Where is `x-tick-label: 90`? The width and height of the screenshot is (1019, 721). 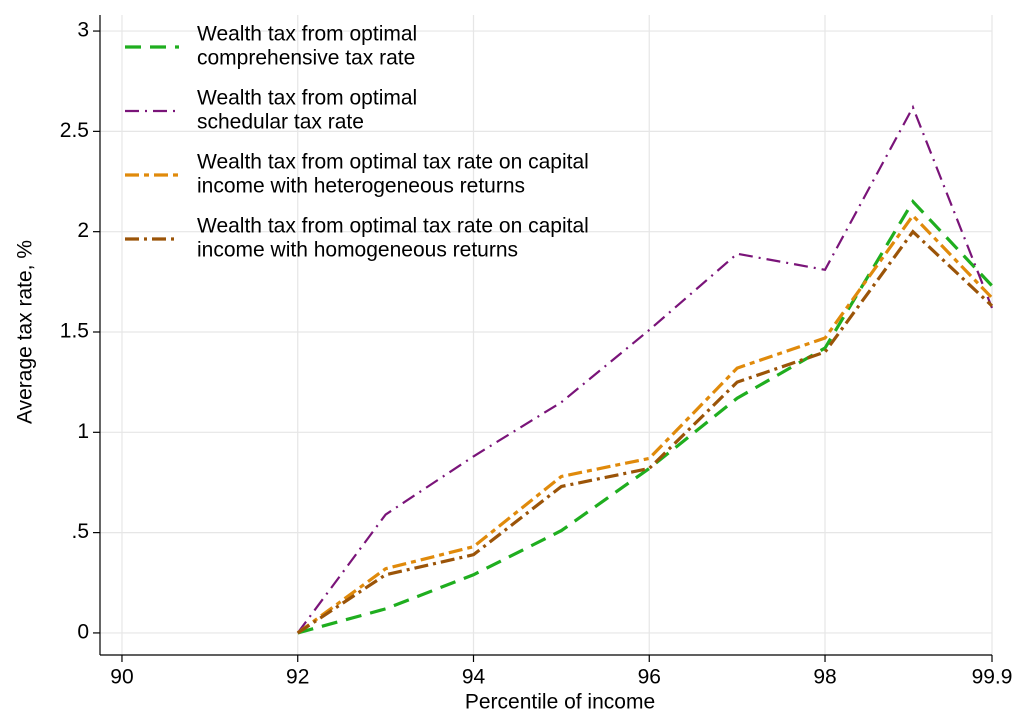
x-tick-label: 90 is located at coordinates (121, 677).